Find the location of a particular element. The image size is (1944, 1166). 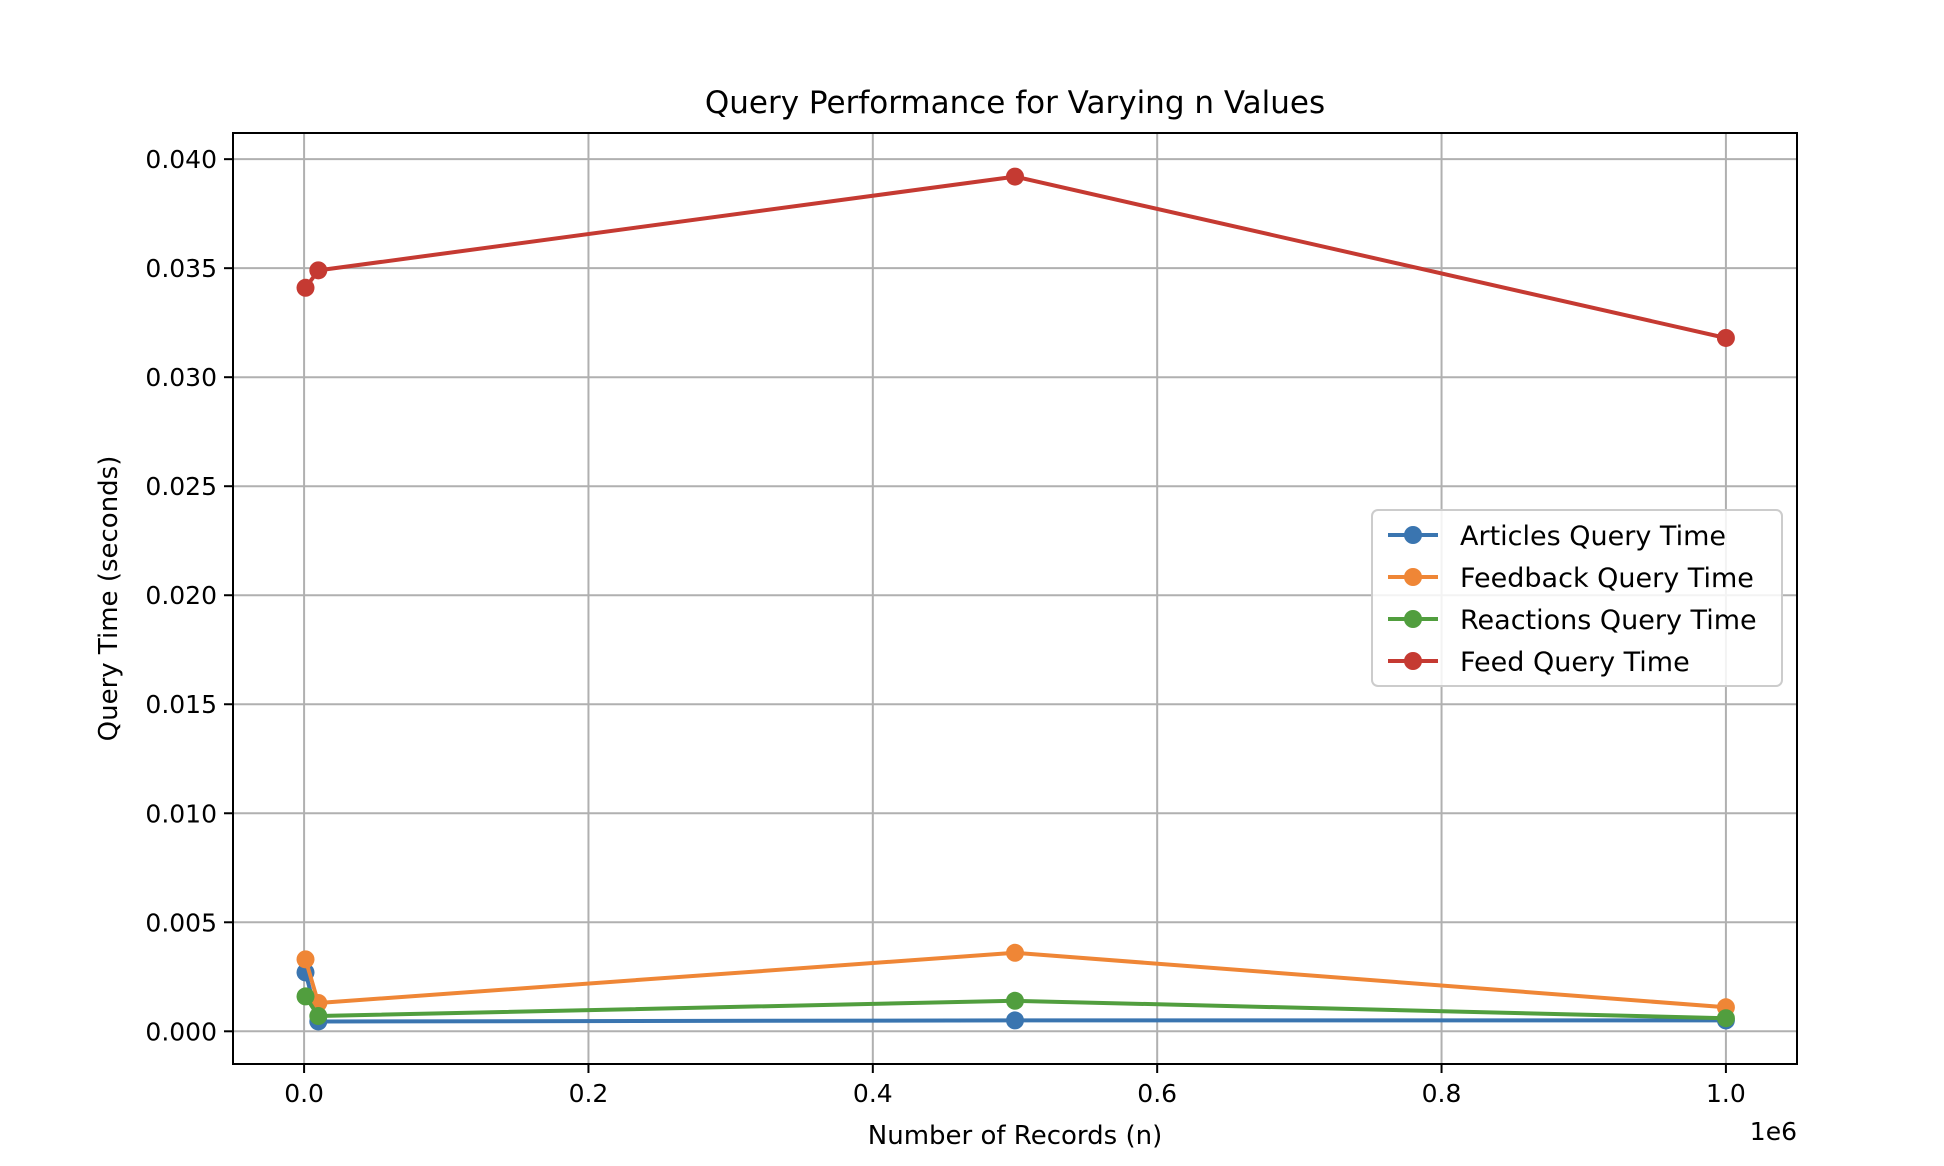

y-tick-label: 0.040 is located at coordinates (181, 159).